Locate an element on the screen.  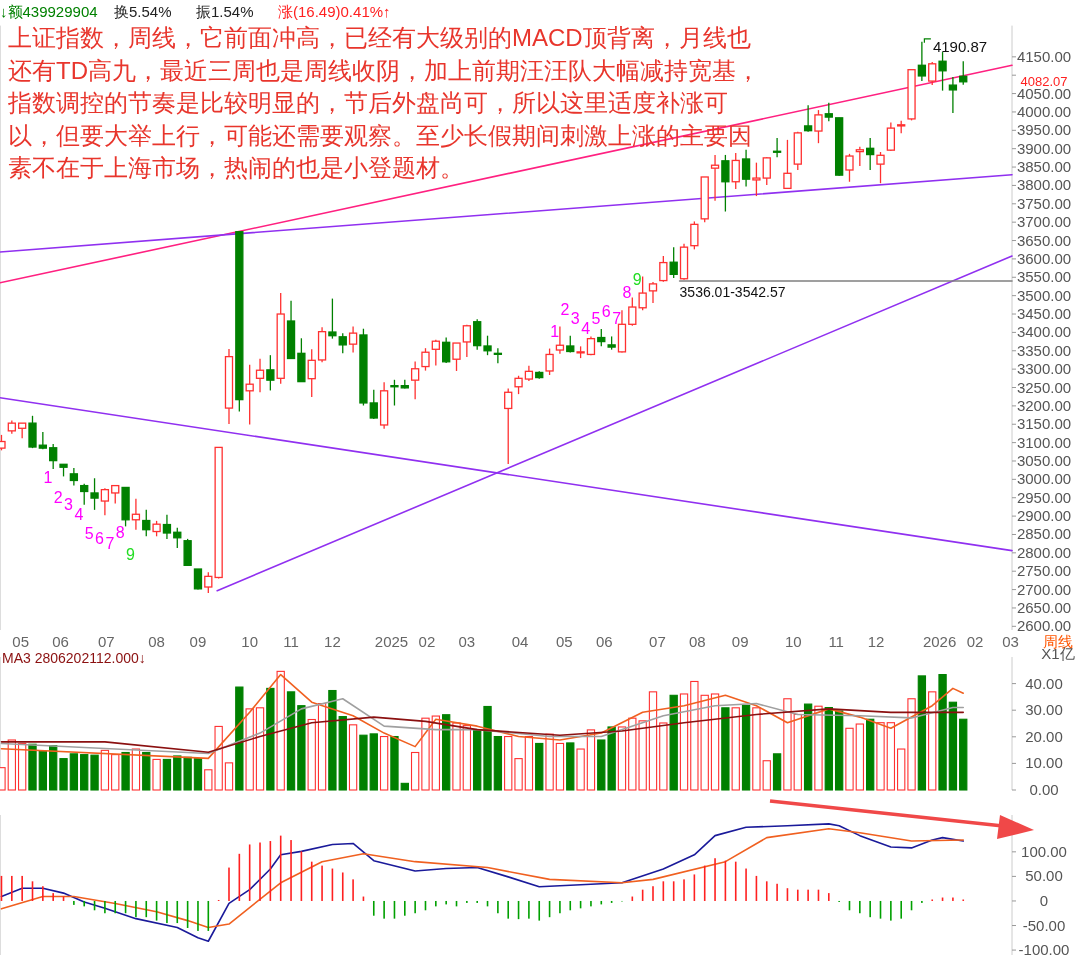
y-tick-label: 2950.00 is located at coordinates (1044, 497).